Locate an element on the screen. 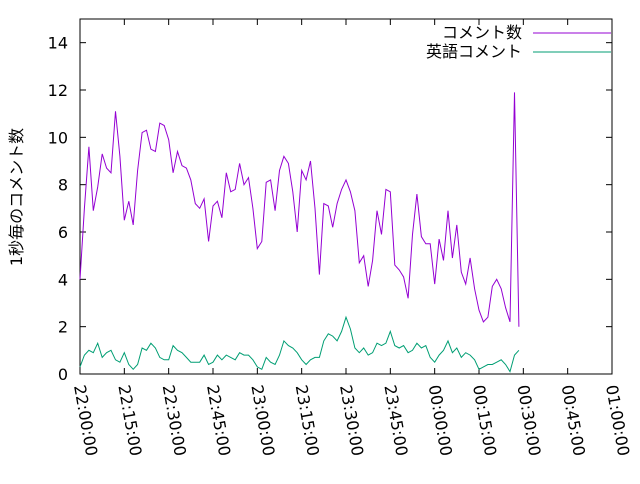 This screenshot has height=484, width=640. x-tick-label: 00:30:00 is located at coordinates (528, 420).